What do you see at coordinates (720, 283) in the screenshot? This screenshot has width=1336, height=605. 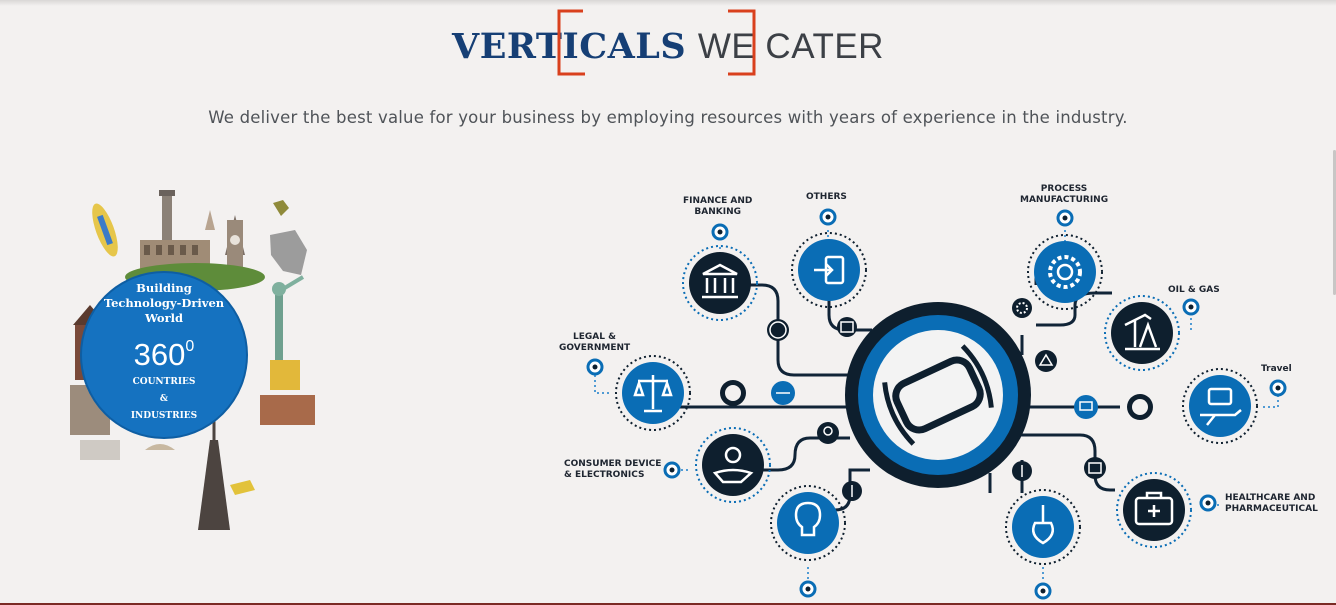 I see `node-finance` at bounding box center [720, 283].